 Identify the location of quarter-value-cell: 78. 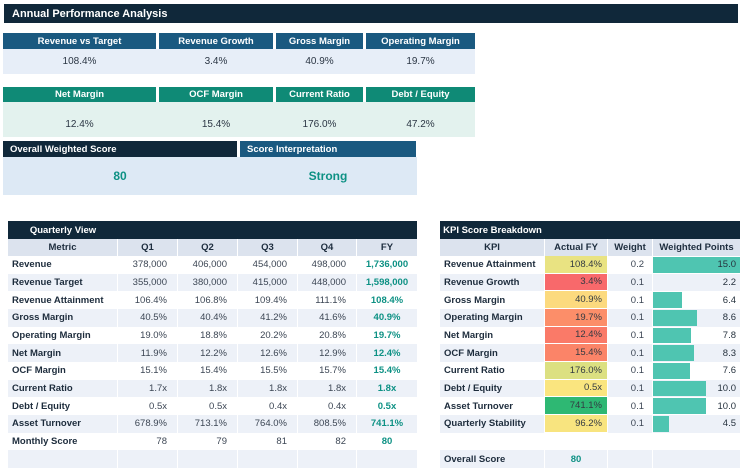
(148, 441).